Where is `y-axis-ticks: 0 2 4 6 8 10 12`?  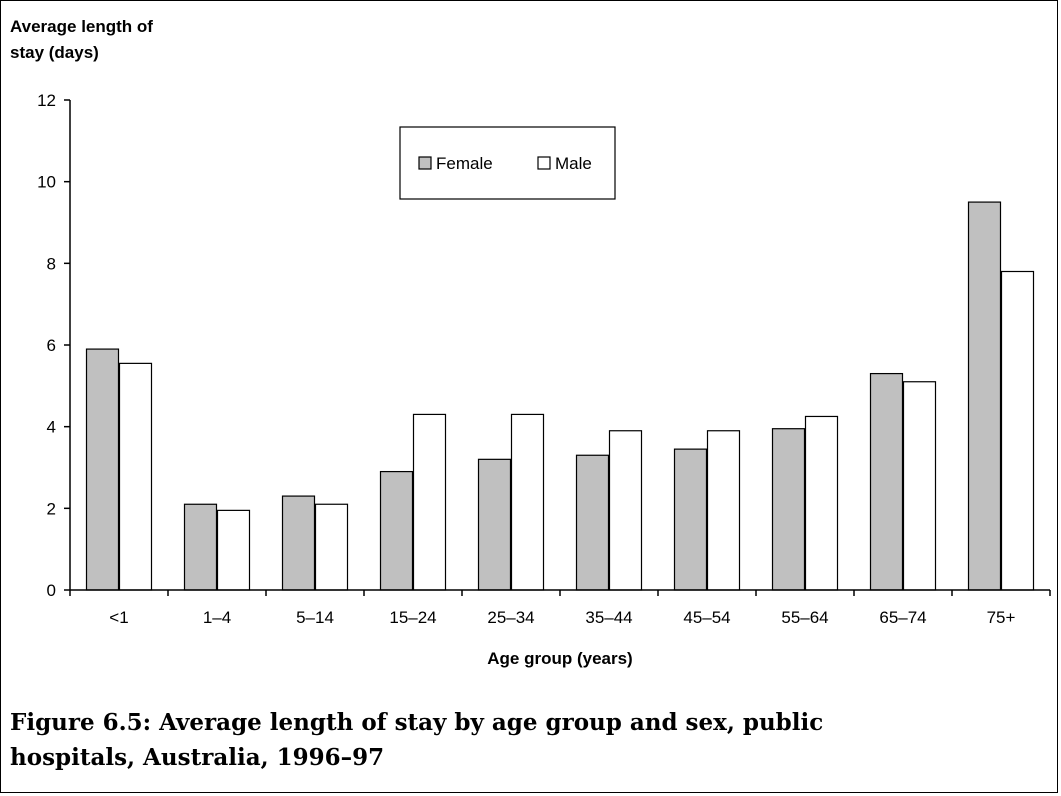
y-axis-ticks: 0 2 4 6 8 10 12 is located at coordinates (53, 345).